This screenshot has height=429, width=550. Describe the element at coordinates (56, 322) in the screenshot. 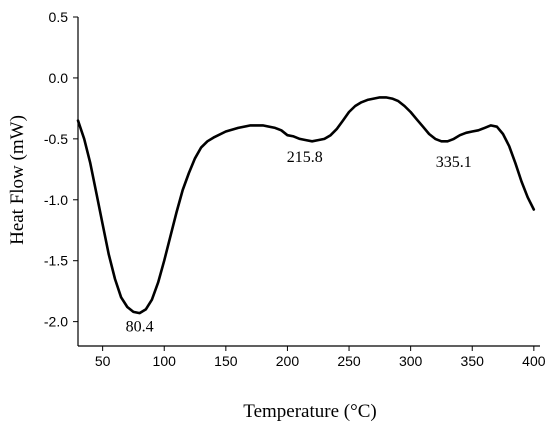

I see `y-tick-label: -2.0` at that location.